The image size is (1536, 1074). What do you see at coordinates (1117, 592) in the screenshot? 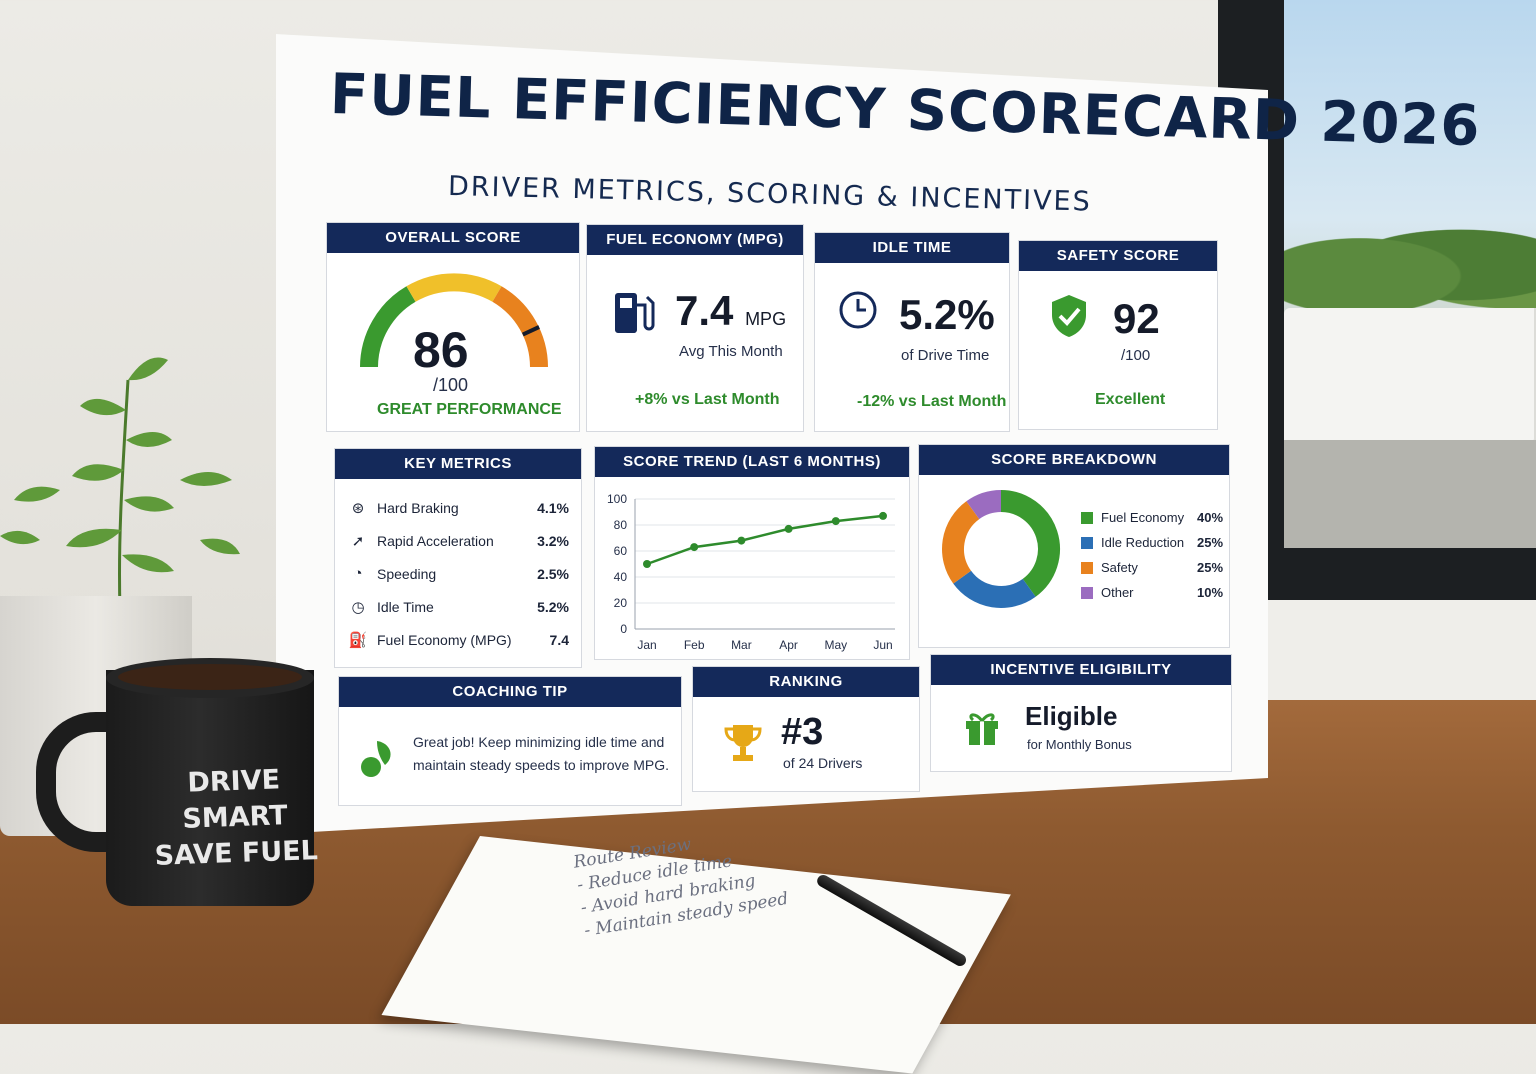
I see `legend-label: Other` at bounding box center [1117, 592].